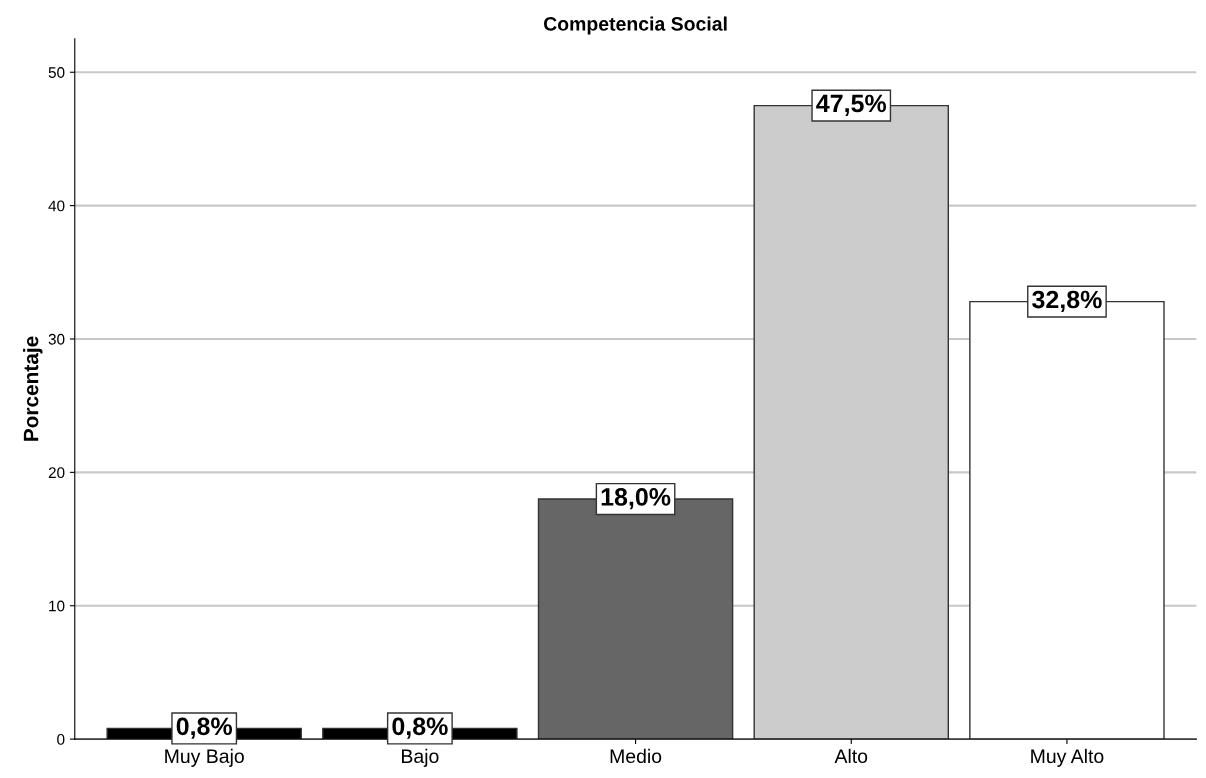 This screenshot has height=778, width=1206. Describe the element at coordinates (1067, 301) in the screenshot. I see `data-label: 32,8%` at that location.